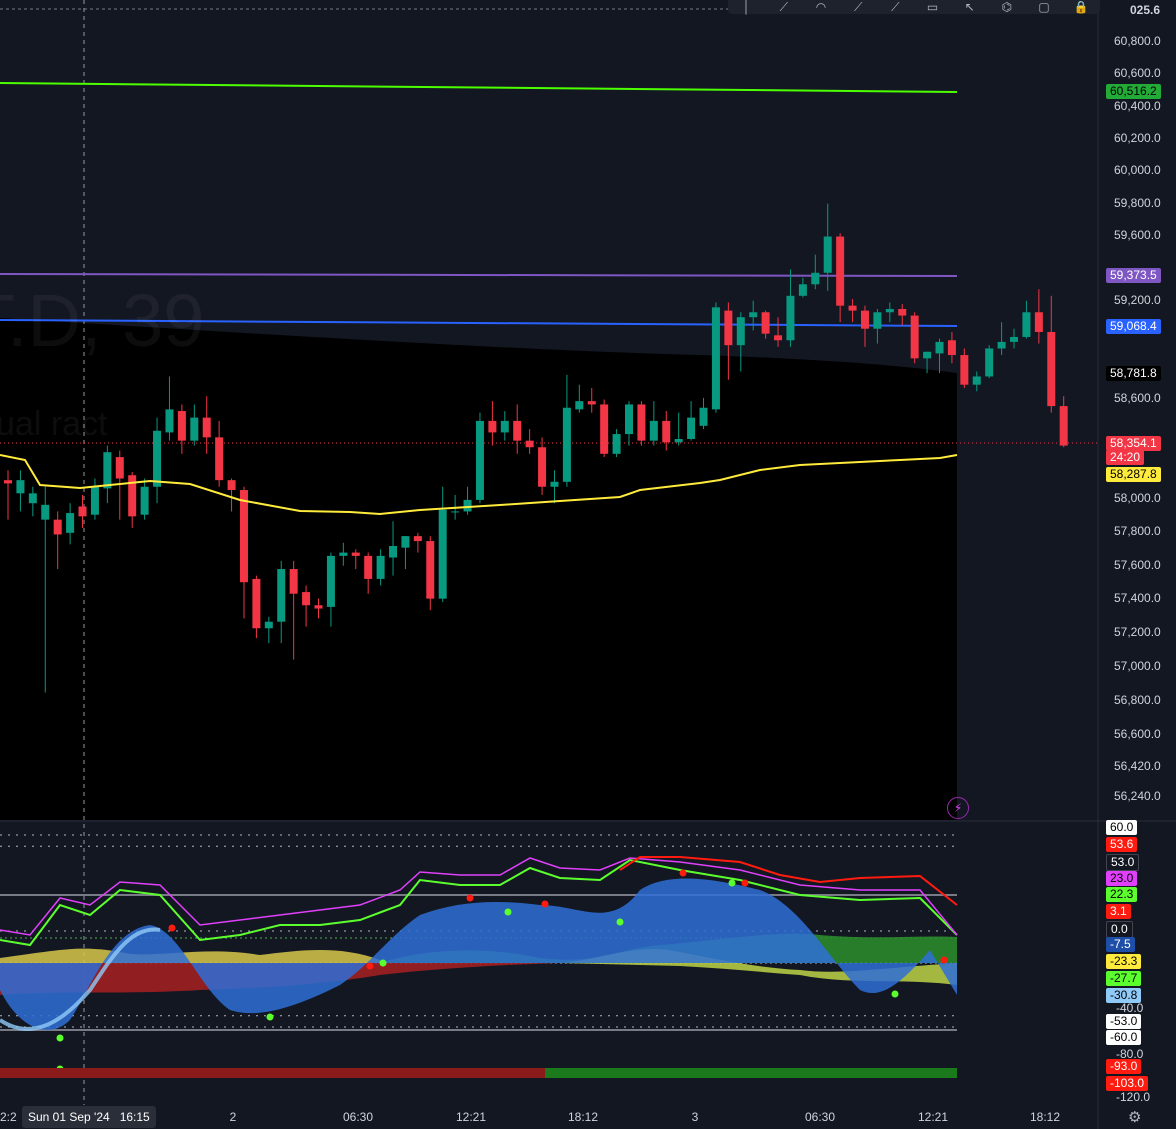 The image size is (1176, 1129). I want to click on cursor-icon: ↖, so click(969, 7).